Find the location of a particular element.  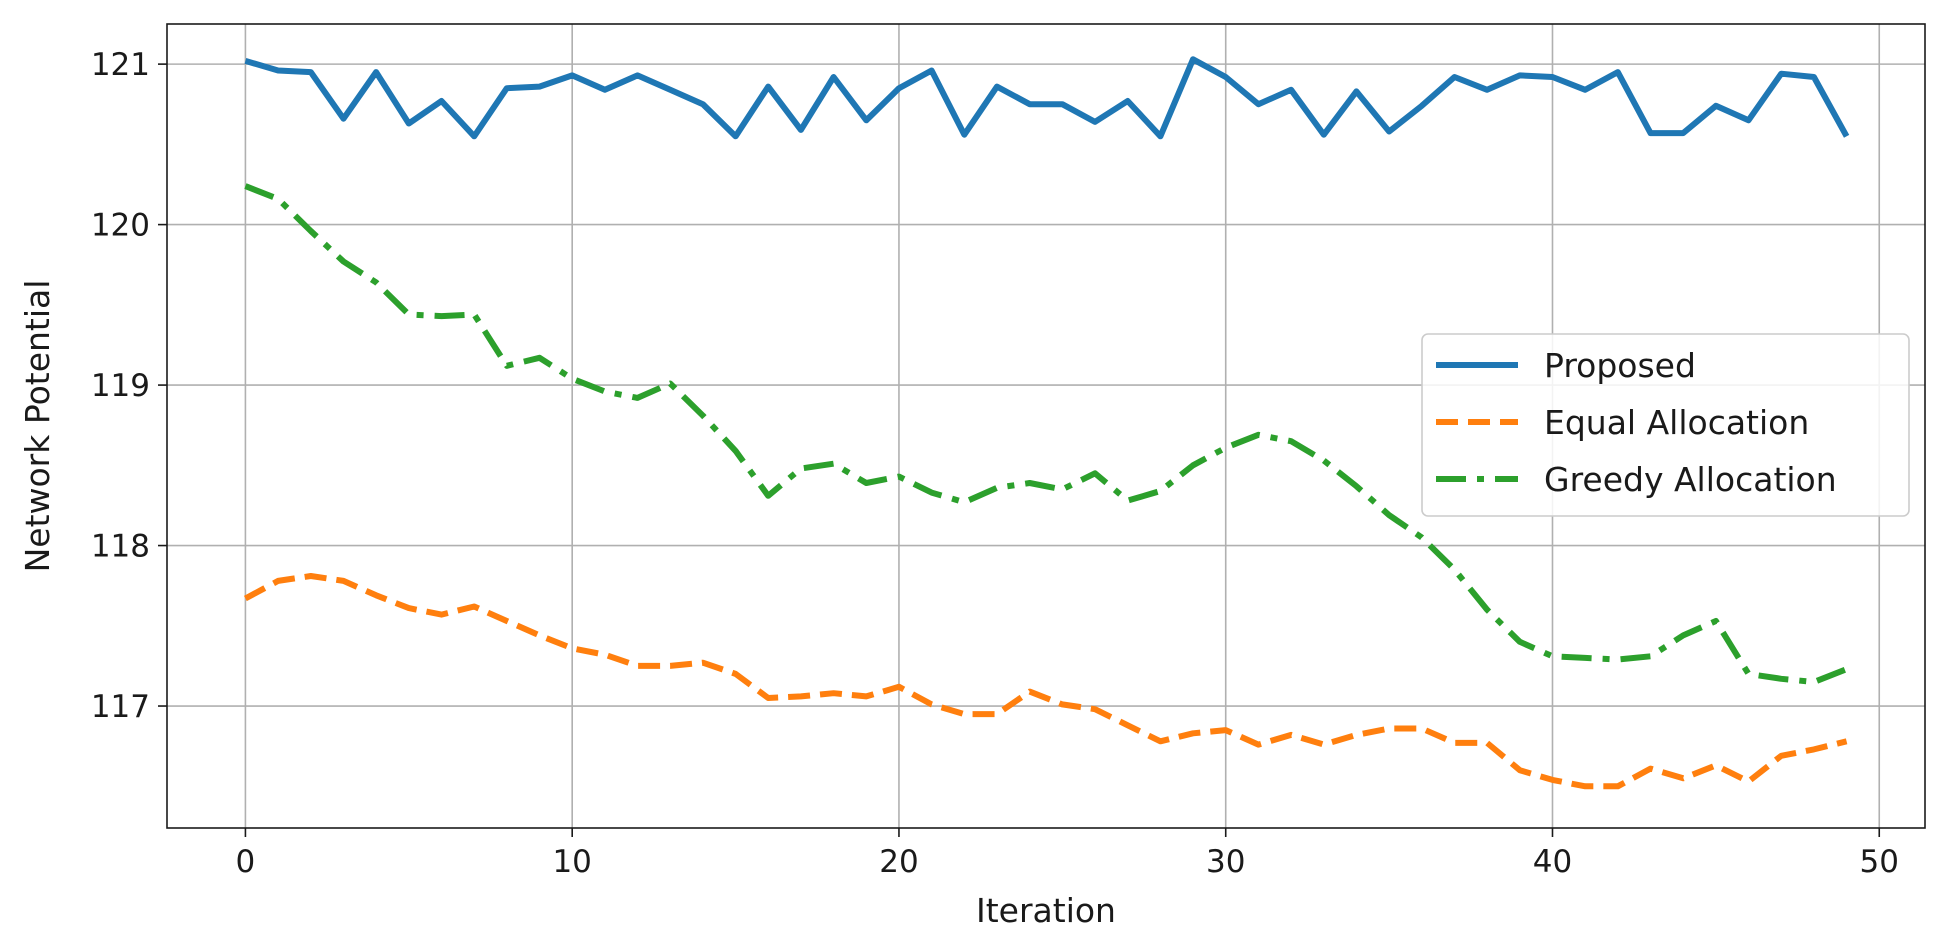

legend-box is located at coordinates (1665, 425).